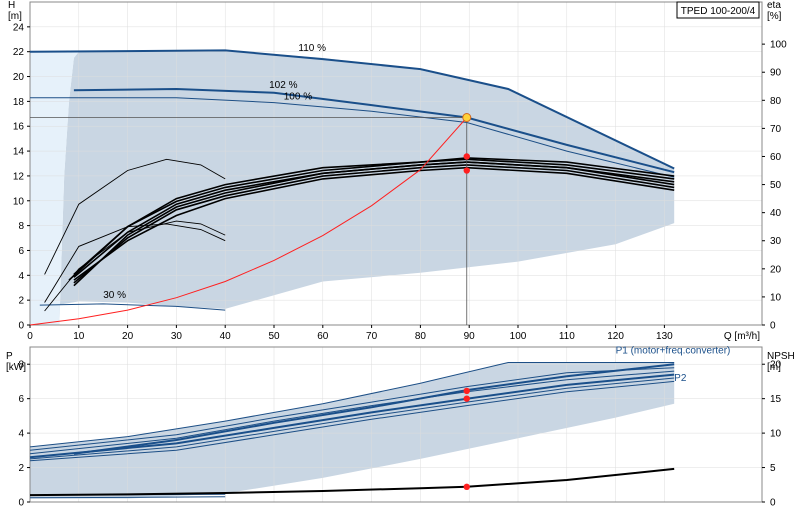 This screenshot has width=800, height=520. Describe the element at coordinates (774, 5) in the screenshot. I see `y-axis-right-title: eta` at that location.